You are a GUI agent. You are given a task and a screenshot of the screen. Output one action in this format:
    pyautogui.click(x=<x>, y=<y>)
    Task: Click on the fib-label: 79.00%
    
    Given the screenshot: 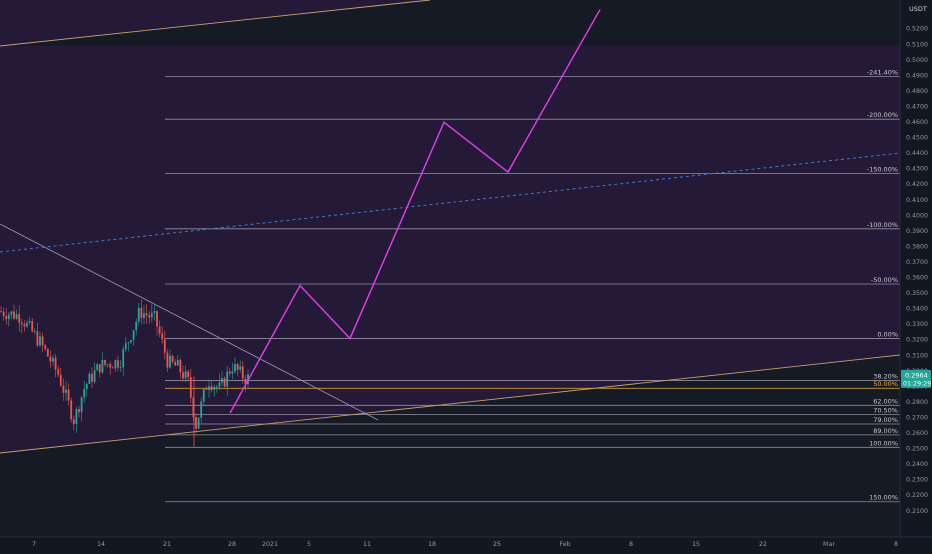 What is the action you would take?
    pyautogui.click(x=885, y=420)
    